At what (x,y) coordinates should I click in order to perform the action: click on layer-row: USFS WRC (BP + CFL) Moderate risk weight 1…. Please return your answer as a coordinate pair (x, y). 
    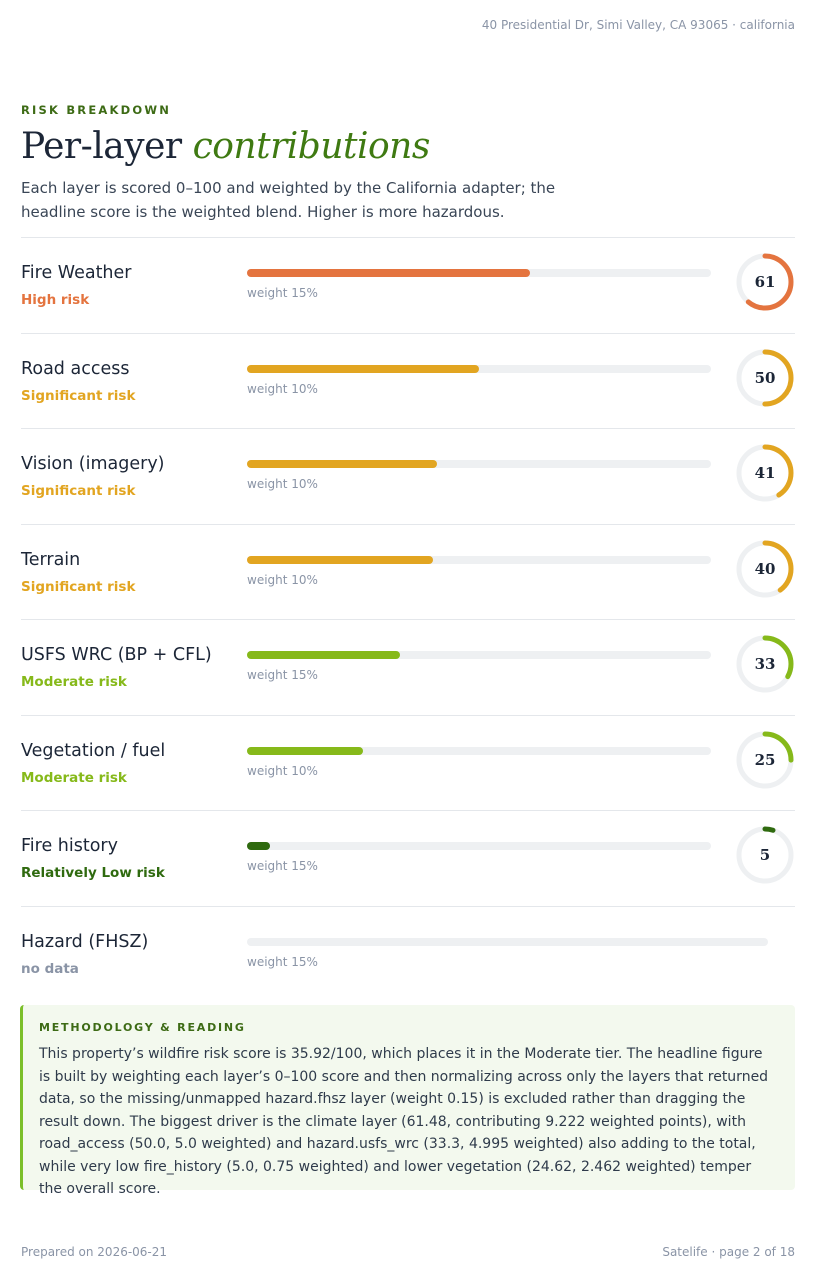
    Looking at the image, I should click on (408, 667).